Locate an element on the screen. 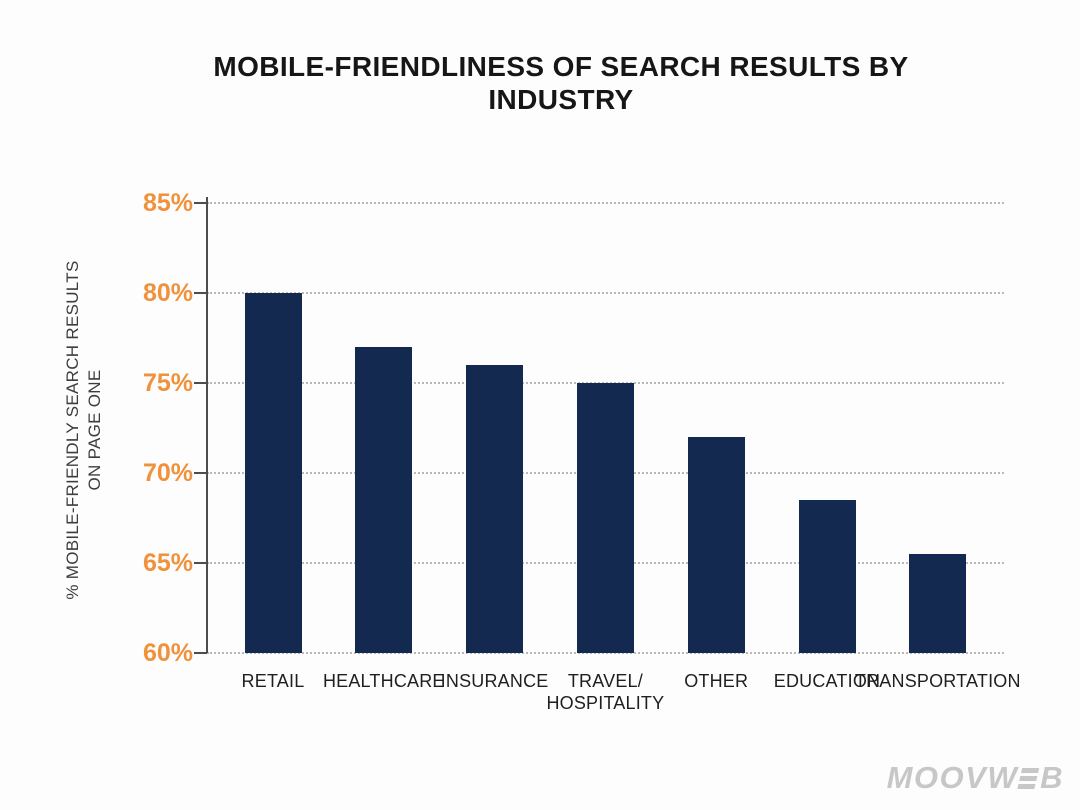 The image size is (1080, 810). x-label-healthcare: HEALTHCARE is located at coordinates (383, 681).